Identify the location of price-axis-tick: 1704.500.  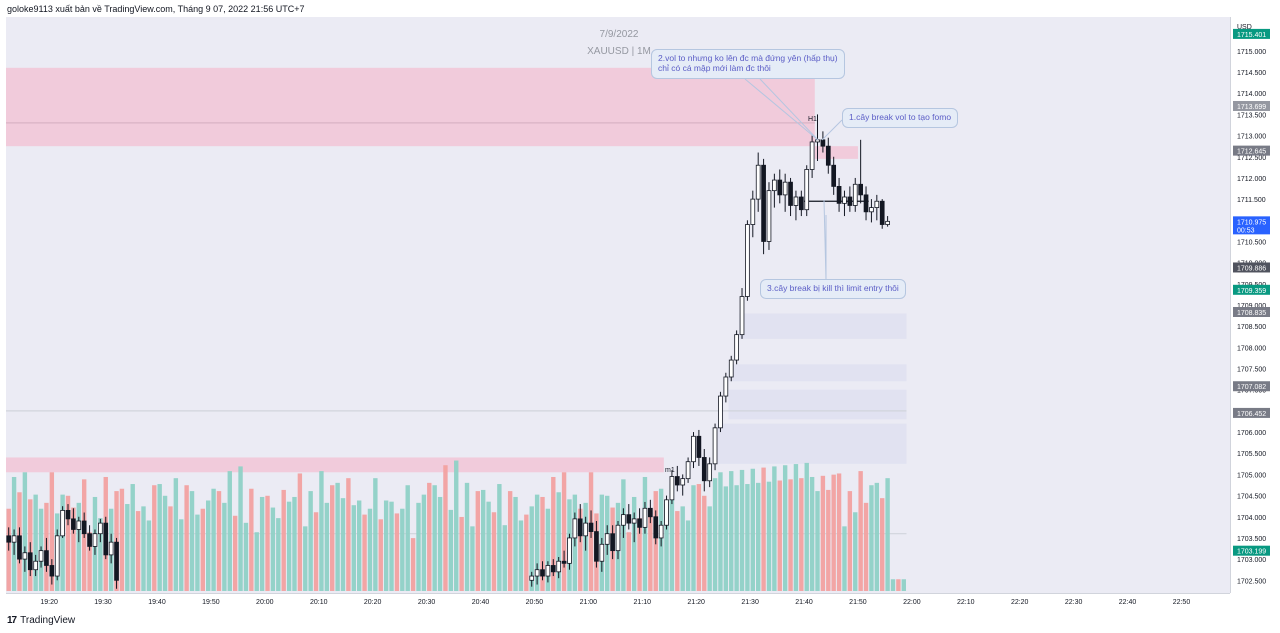
(1251, 497).